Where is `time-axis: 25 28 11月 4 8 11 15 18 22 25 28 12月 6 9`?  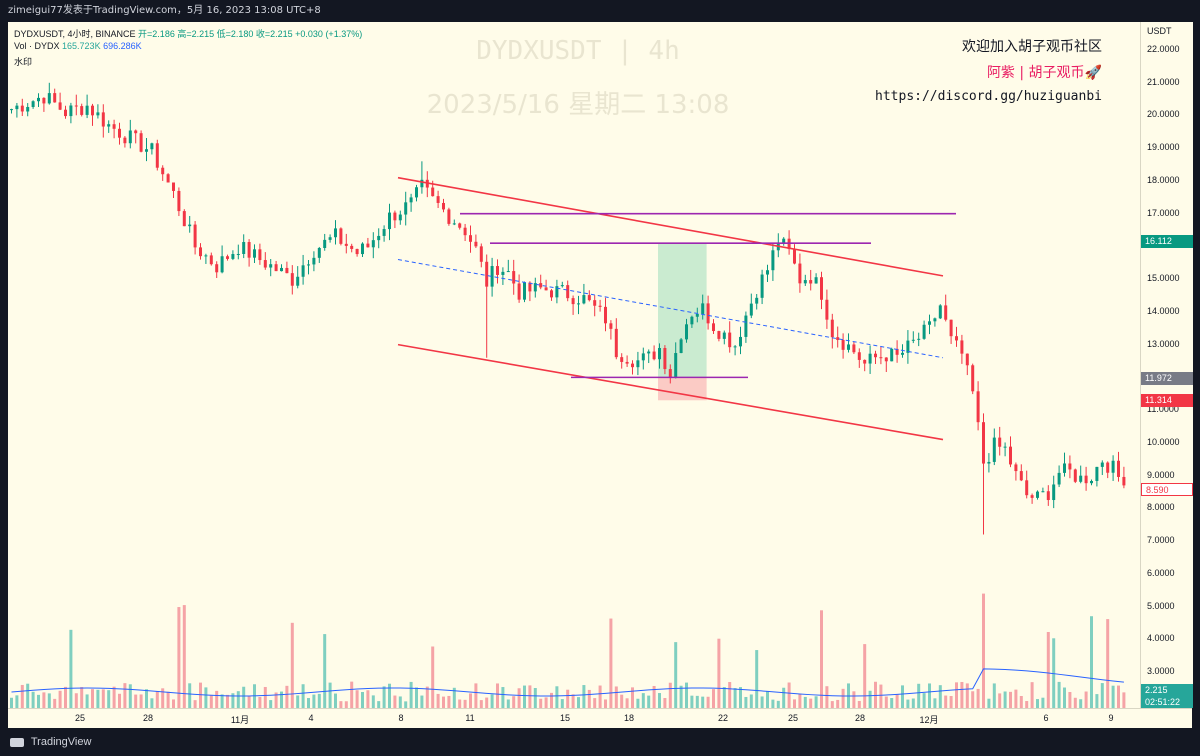
time-axis: 25 28 11月 4 8 11 15 18 22 25 28 12月 6 9 is located at coordinates (600, 718).